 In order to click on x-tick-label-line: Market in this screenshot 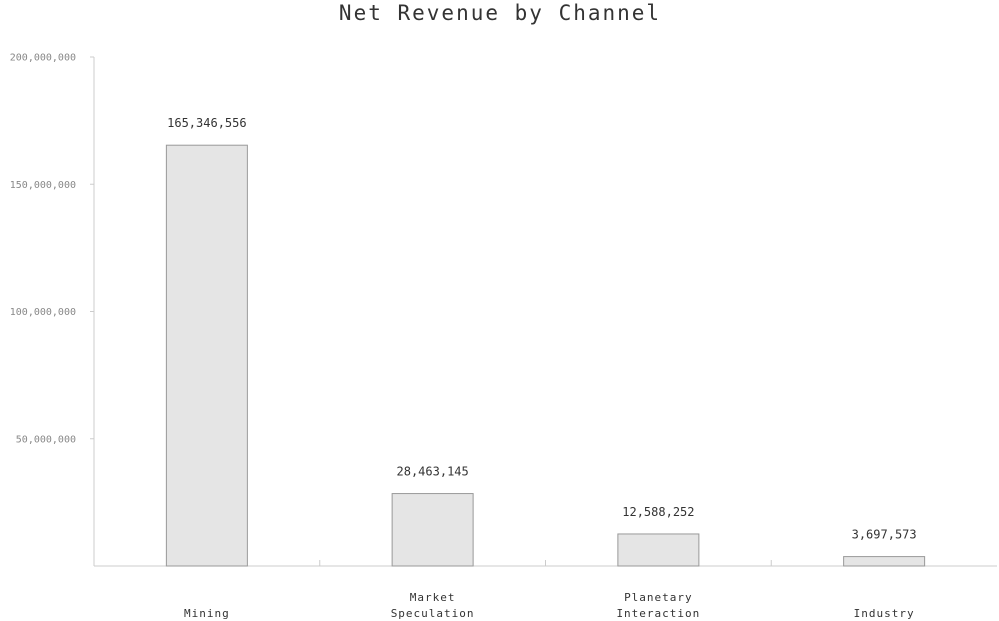, I will do `click(433, 597)`.